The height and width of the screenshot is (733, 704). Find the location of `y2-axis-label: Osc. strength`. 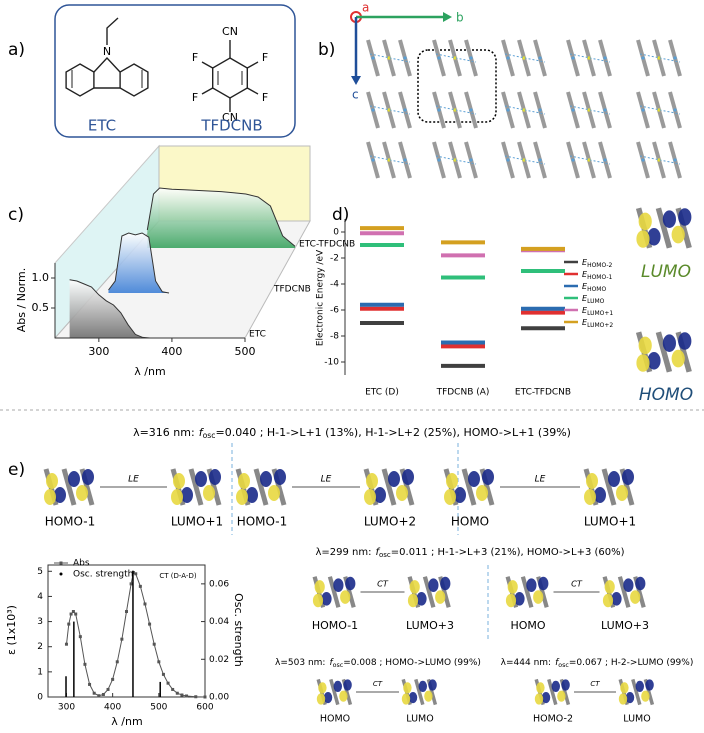

y2-axis-label: Osc. strength is located at coordinates (238, 630).